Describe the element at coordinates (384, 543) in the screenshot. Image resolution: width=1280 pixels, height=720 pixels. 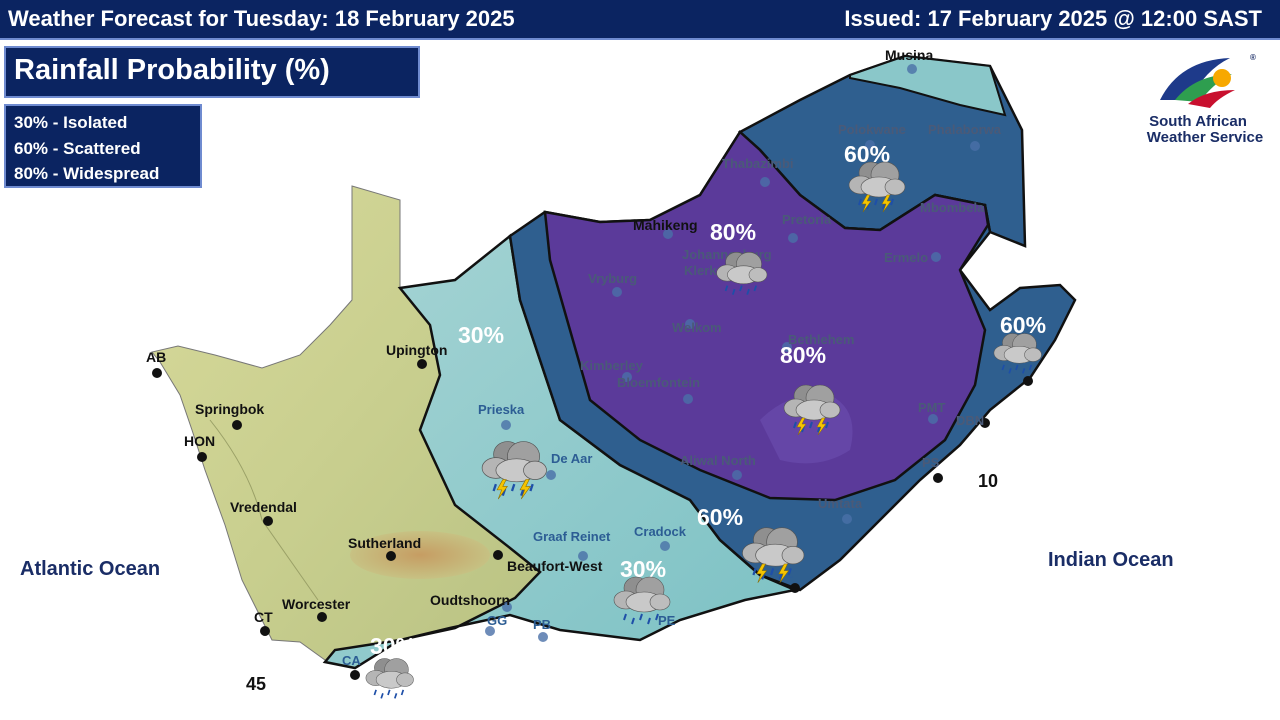
I see `town-sutherland: Sutherland` at that location.